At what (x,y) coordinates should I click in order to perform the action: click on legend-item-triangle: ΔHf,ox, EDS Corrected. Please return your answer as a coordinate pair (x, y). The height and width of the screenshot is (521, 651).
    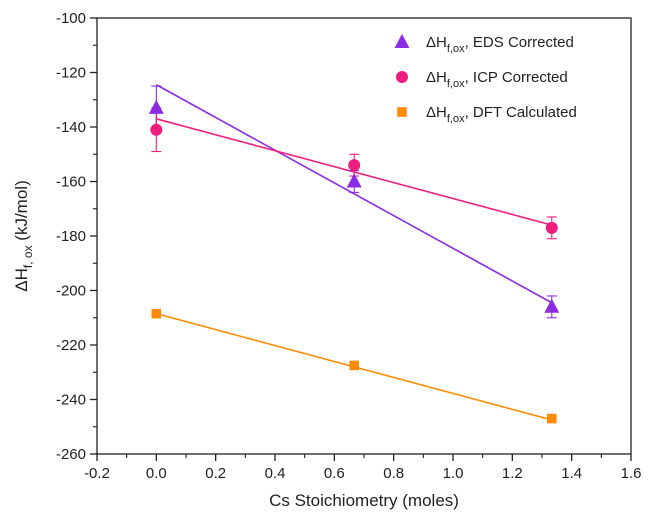
    Looking at the image, I should click on (484, 44).